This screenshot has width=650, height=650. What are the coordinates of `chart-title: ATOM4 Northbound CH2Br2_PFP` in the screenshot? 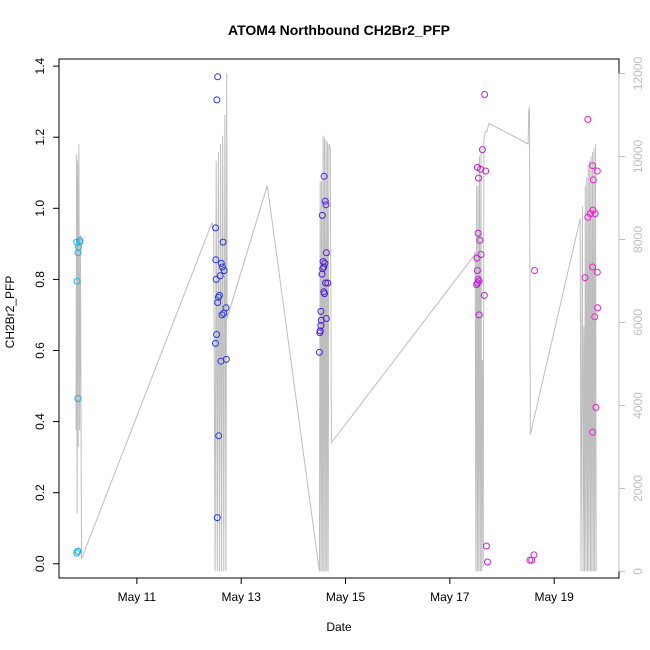 It's located at (339, 30).